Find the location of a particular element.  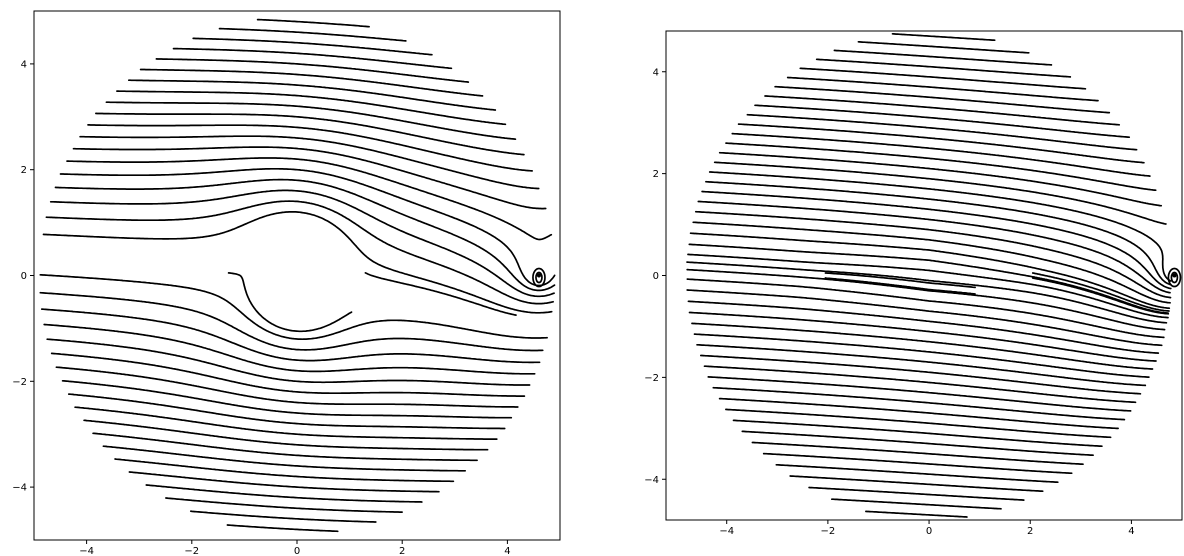

vortex-core is located at coordinates (538, 275).